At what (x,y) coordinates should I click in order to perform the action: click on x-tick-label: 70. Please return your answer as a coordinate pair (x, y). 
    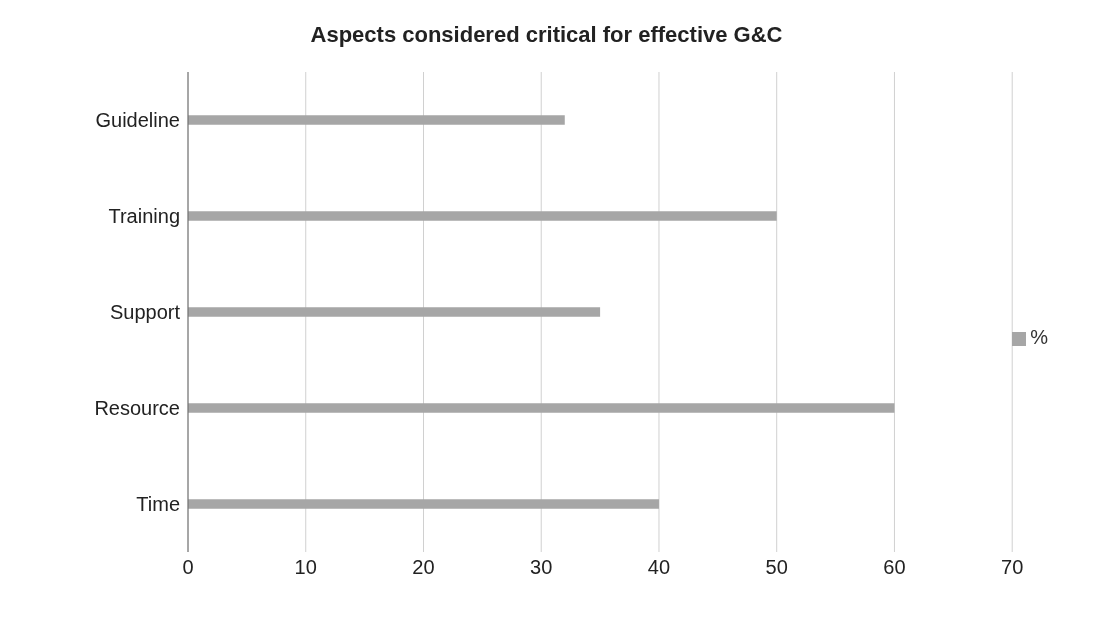
    Looking at the image, I should click on (1012, 567).